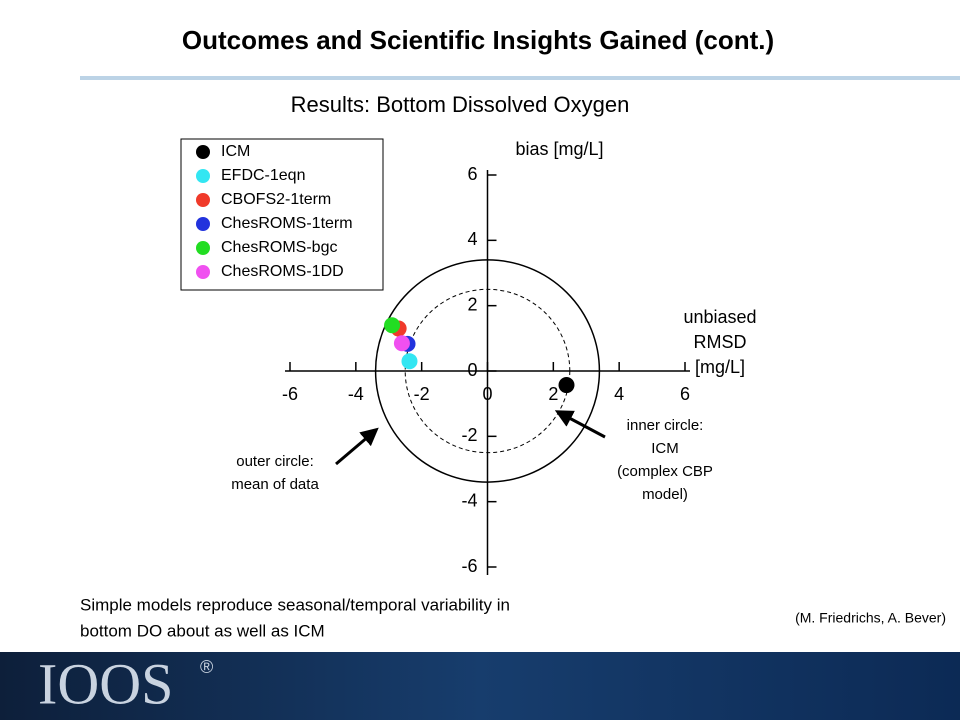 The width and height of the screenshot is (960, 720). Describe the element at coordinates (422, 394) in the screenshot. I see `x-tick-label: -2` at that location.